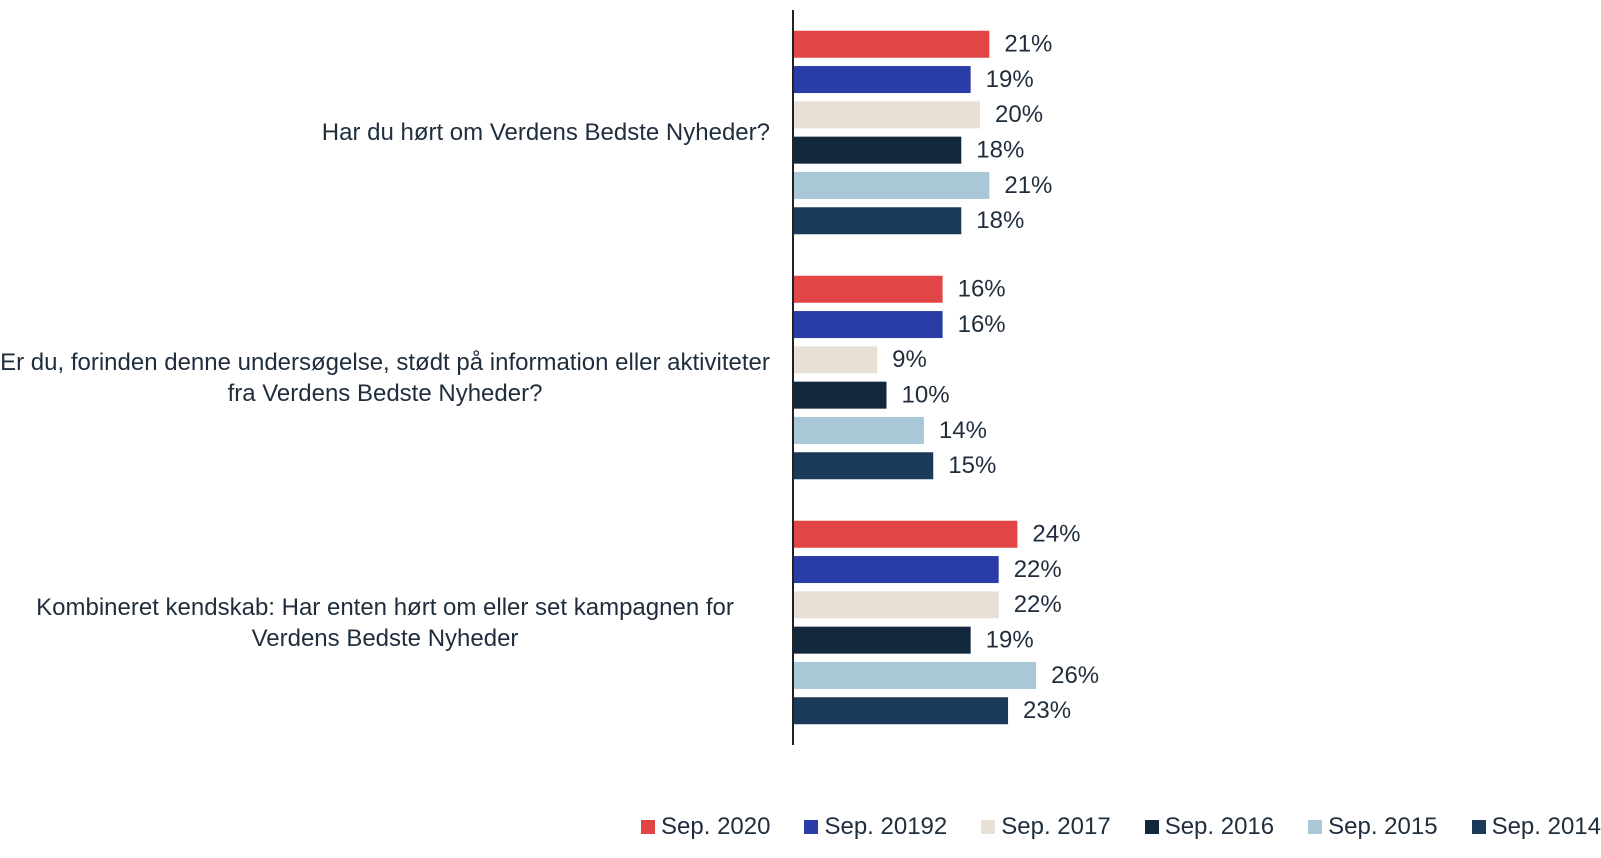 Image resolution: width=1601 pixels, height=858 pixels. I want to click on value-label: 10%, so click(926, 394).